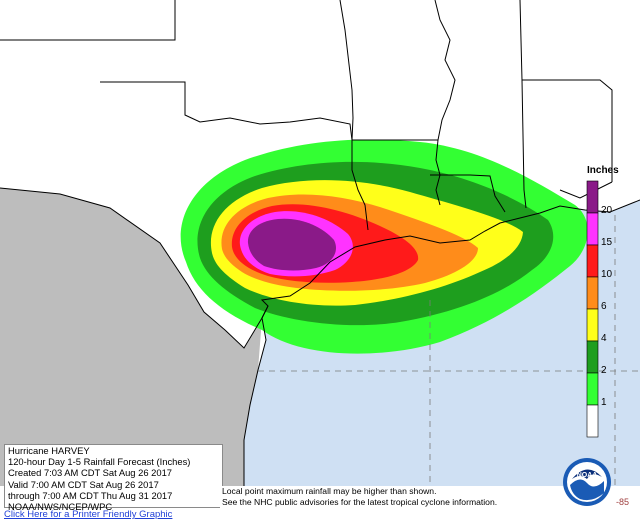 This screenshot has width=640, height=520. What do you see at coordinates (450, 259) in the screenshot?
I see `gulf-coastline` at bounding box center [450, 259].